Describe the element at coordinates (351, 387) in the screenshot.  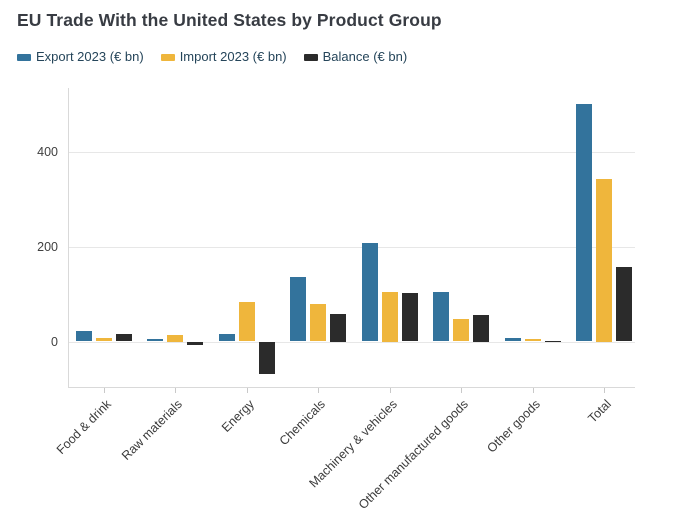
I see `x-axis-line` at that location.